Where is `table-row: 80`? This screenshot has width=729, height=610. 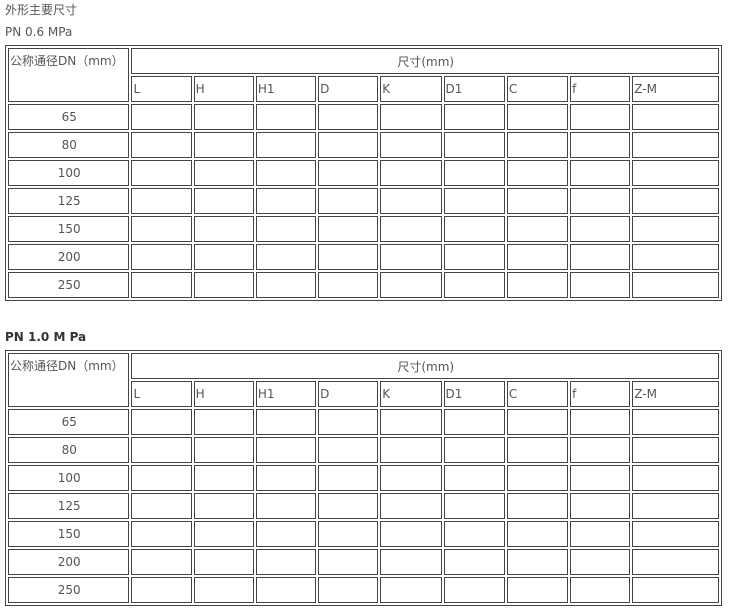 table-row: 80 is located at coordinates (363, 145).